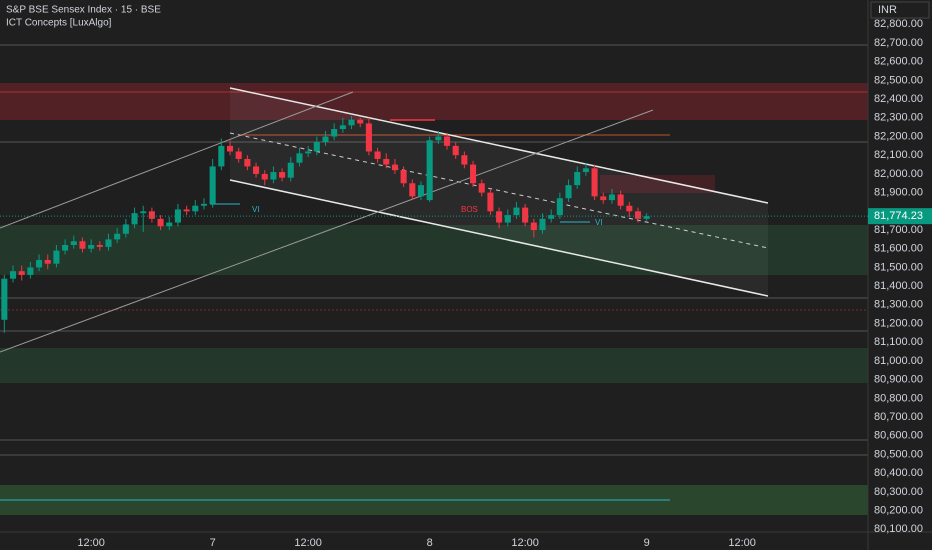  Describe the element at coordinates (469, 209) in the screenshot. I see `annotation: BOS` at that location.